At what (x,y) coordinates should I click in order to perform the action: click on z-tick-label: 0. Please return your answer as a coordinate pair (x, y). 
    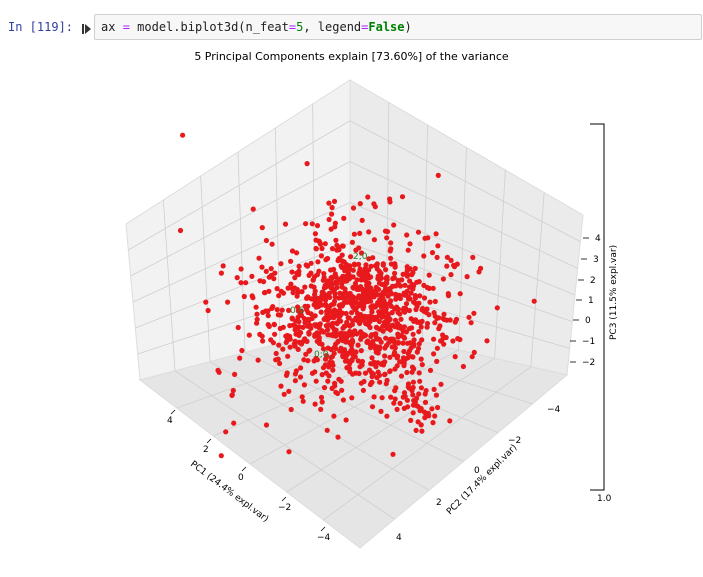
    Looking at the image, I should click on (588, 321).